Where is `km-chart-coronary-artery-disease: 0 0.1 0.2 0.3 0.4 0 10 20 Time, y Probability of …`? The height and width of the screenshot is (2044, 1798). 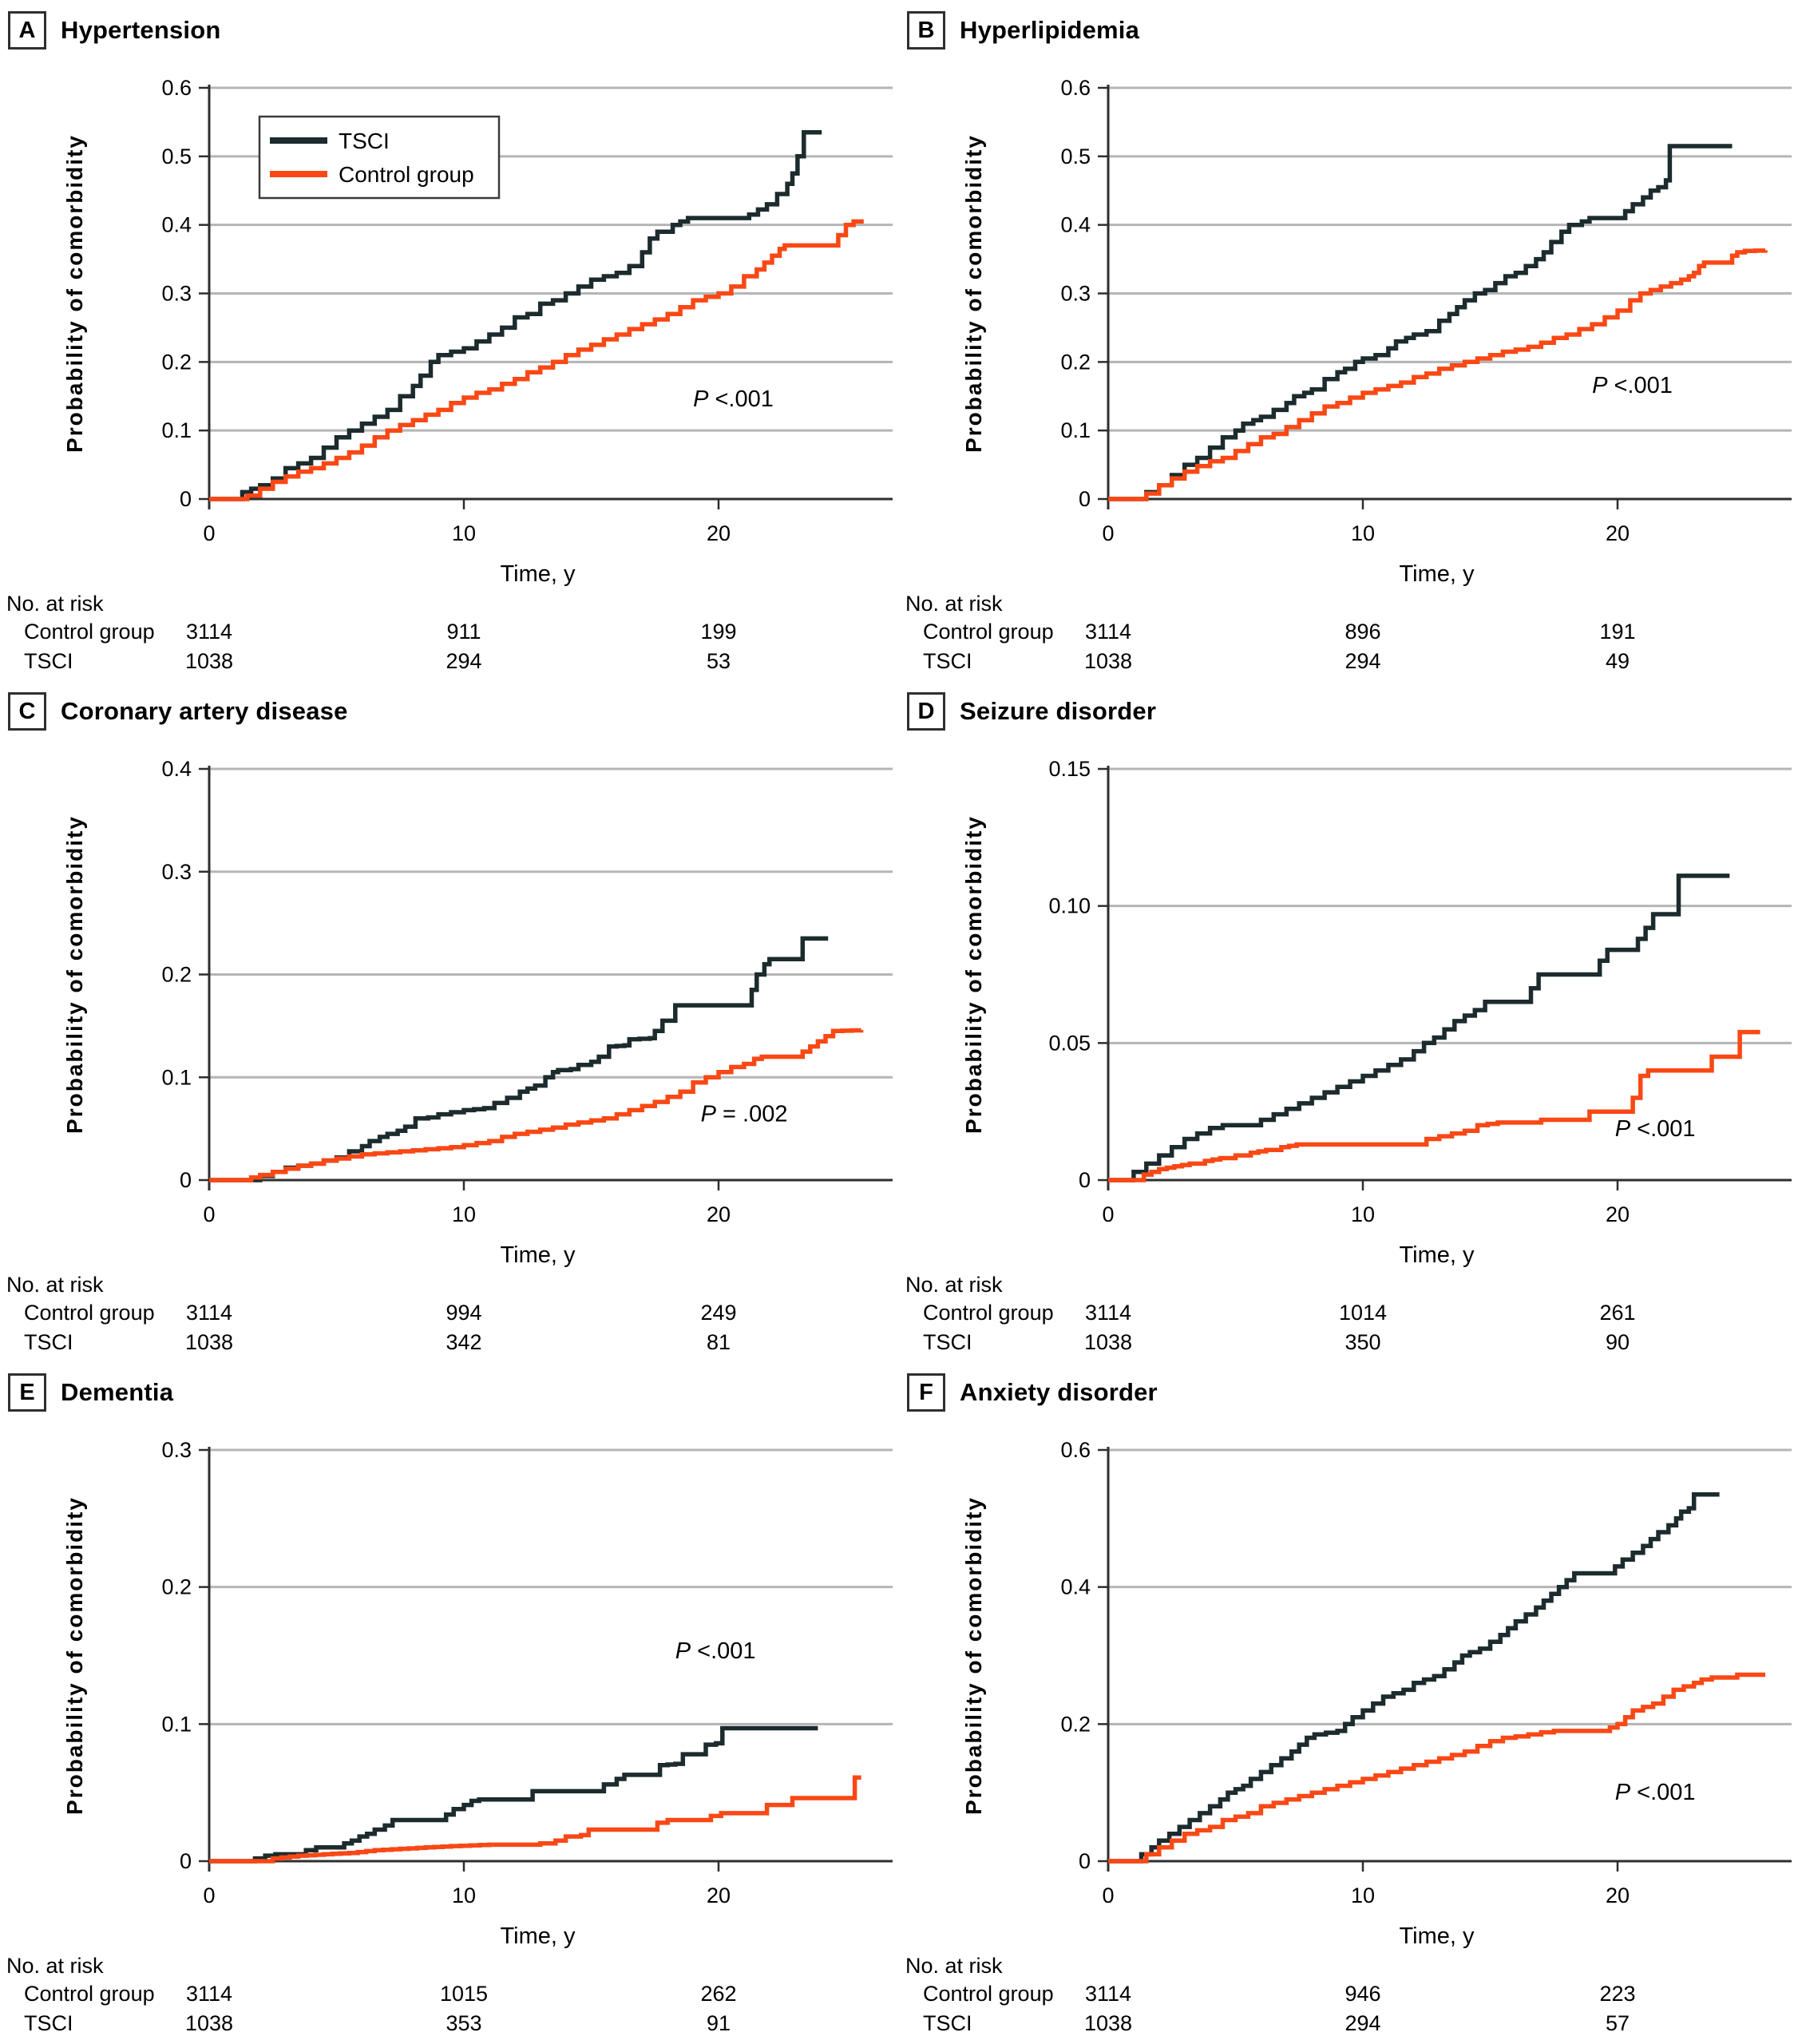
km-chart-coronary-artery-disease: 0 0.1 0.2 0.3 0.4 0 10 20 Time, y Probability of … is located at coordinates (449, 1000).